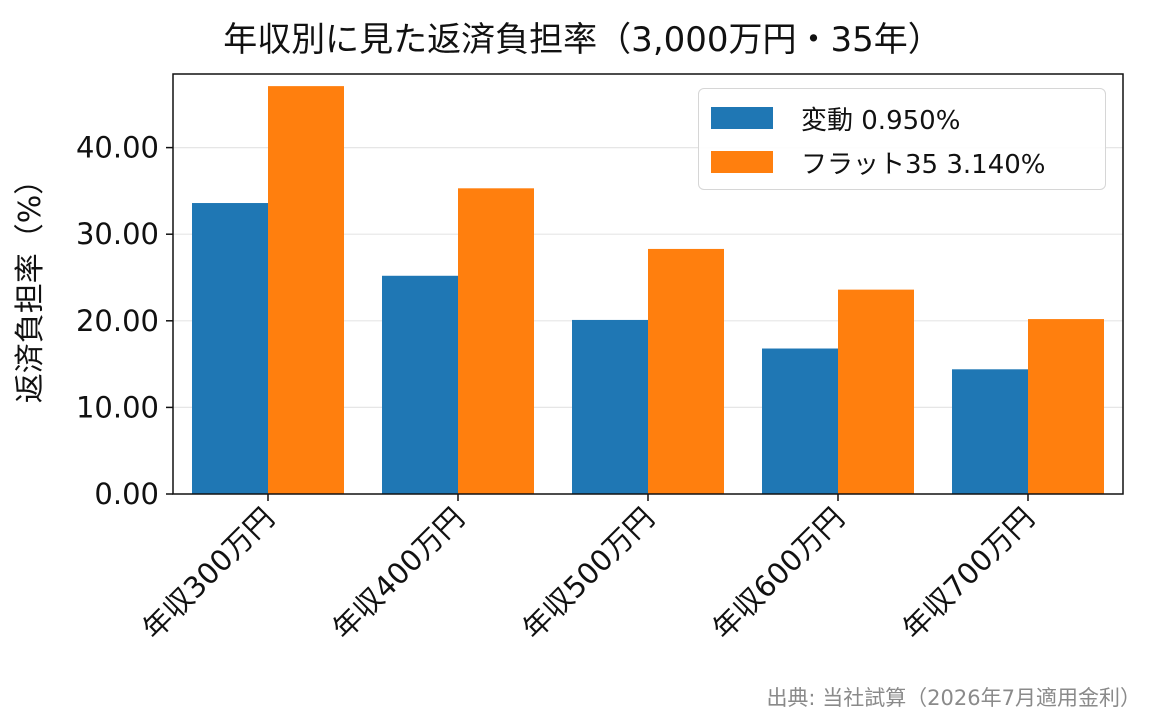 This screenshot has height=725, width=1165. What do you see at coordinates (923, 164) in the screenshot?
I see `legend-label-flat35: フラット35 3.140%` at bounding box center [923, 164].